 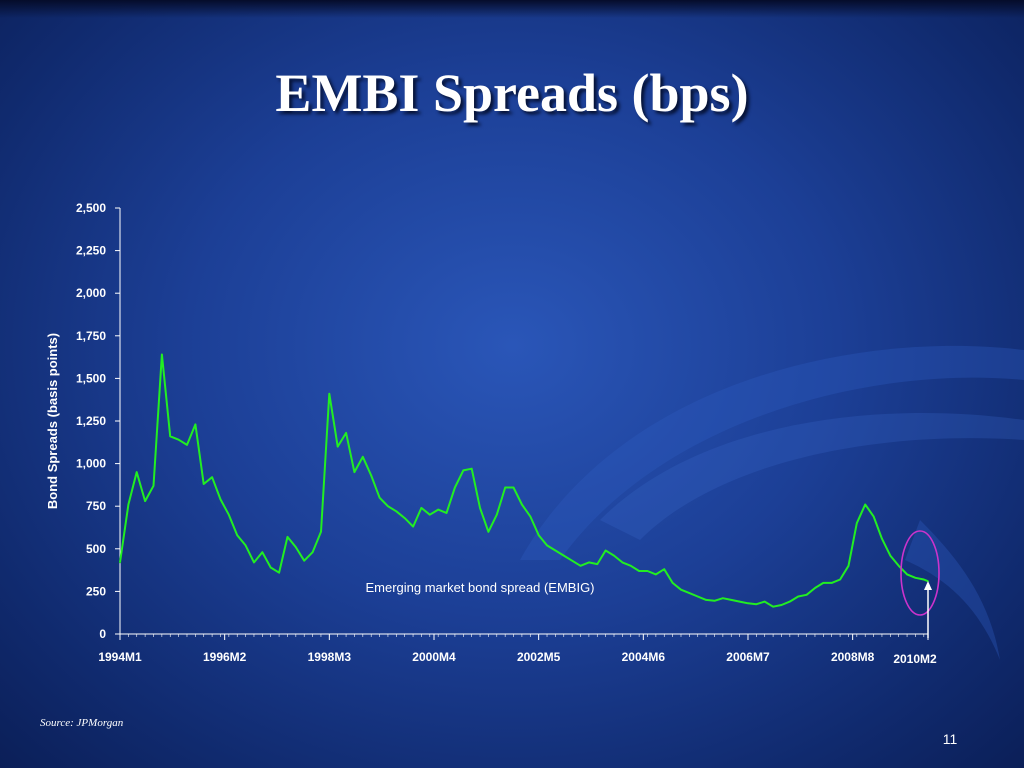 I want to click on y-tick-label: 2,250, so click(x=91, y=251).